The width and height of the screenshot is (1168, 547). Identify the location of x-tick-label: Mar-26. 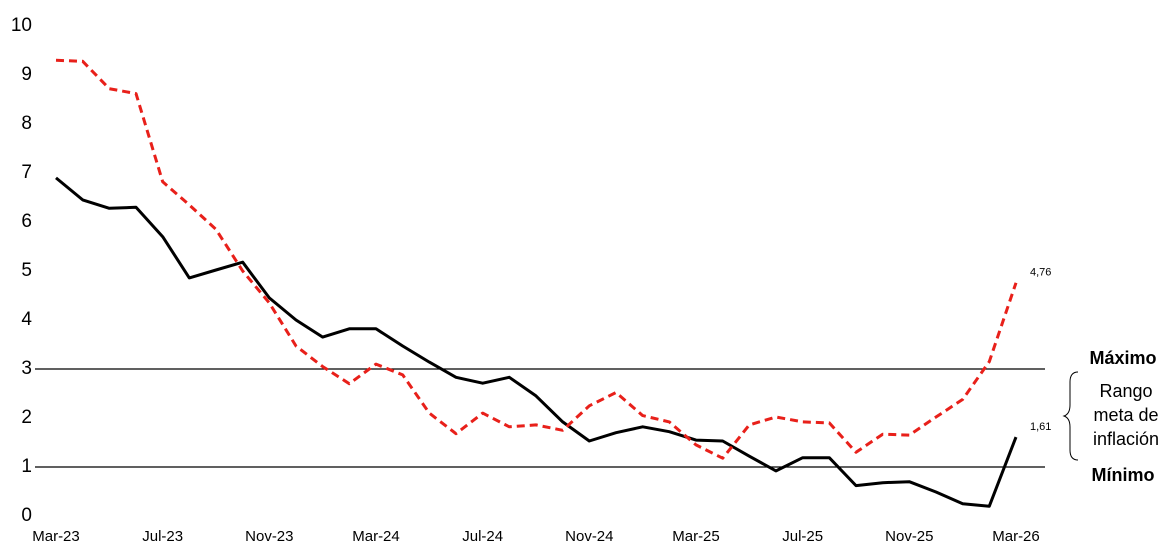
(1016, 536).